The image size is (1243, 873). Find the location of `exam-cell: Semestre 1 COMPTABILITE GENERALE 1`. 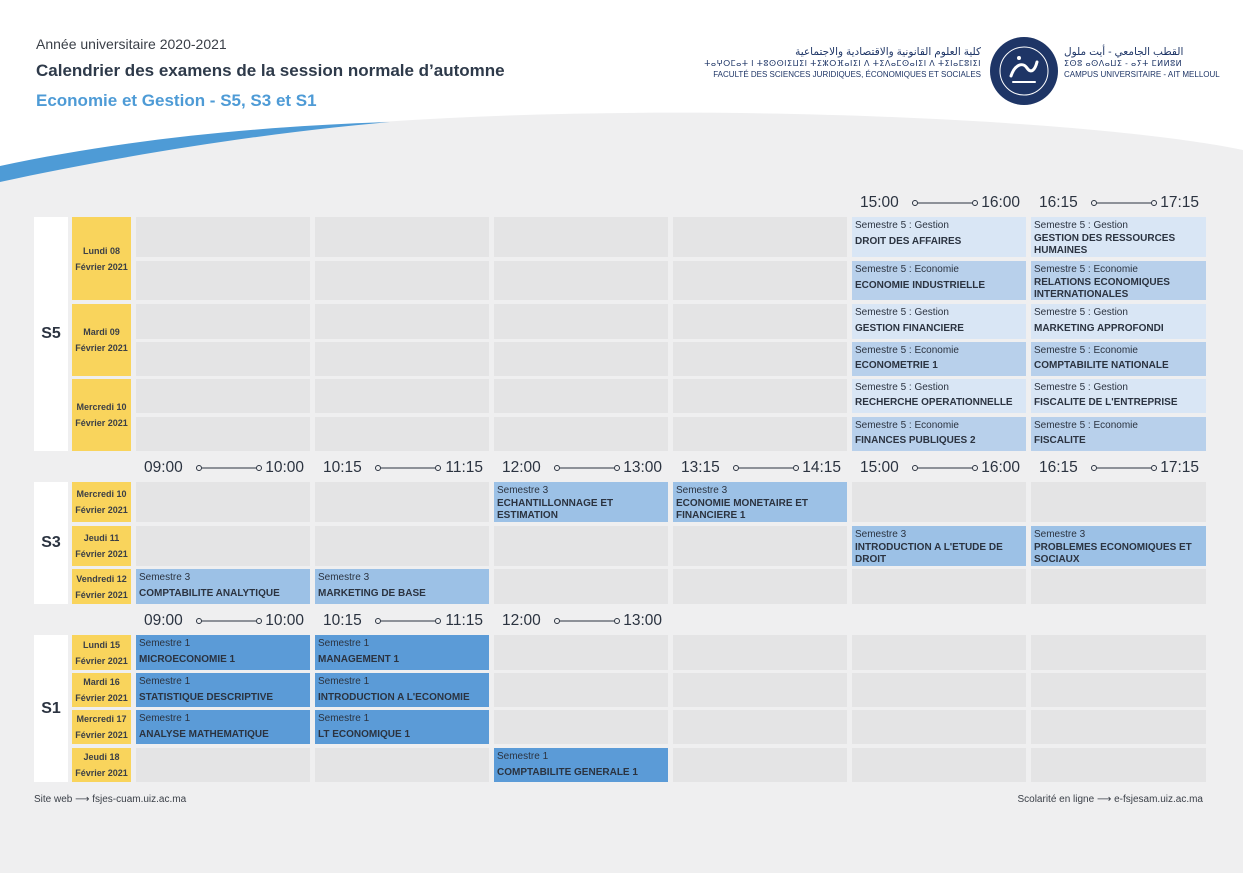

exam-cell: Semestre 1 COMPTABILITE GENERALE 1 is located at coordinates (581, 765).